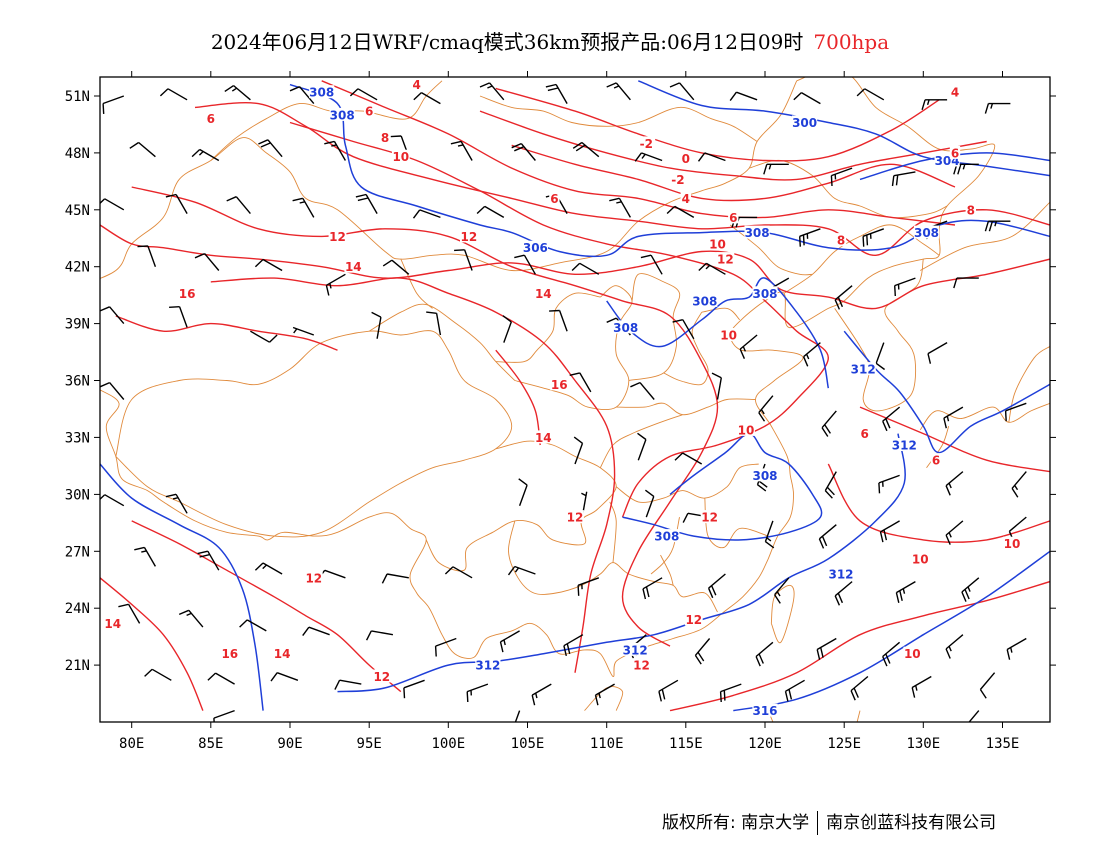 Image resolution: width=1100 pixels, height=850 pixels. Describe the element at coordinates (353, 267) in the screenshot. I see `contour-label: 14` at that location.